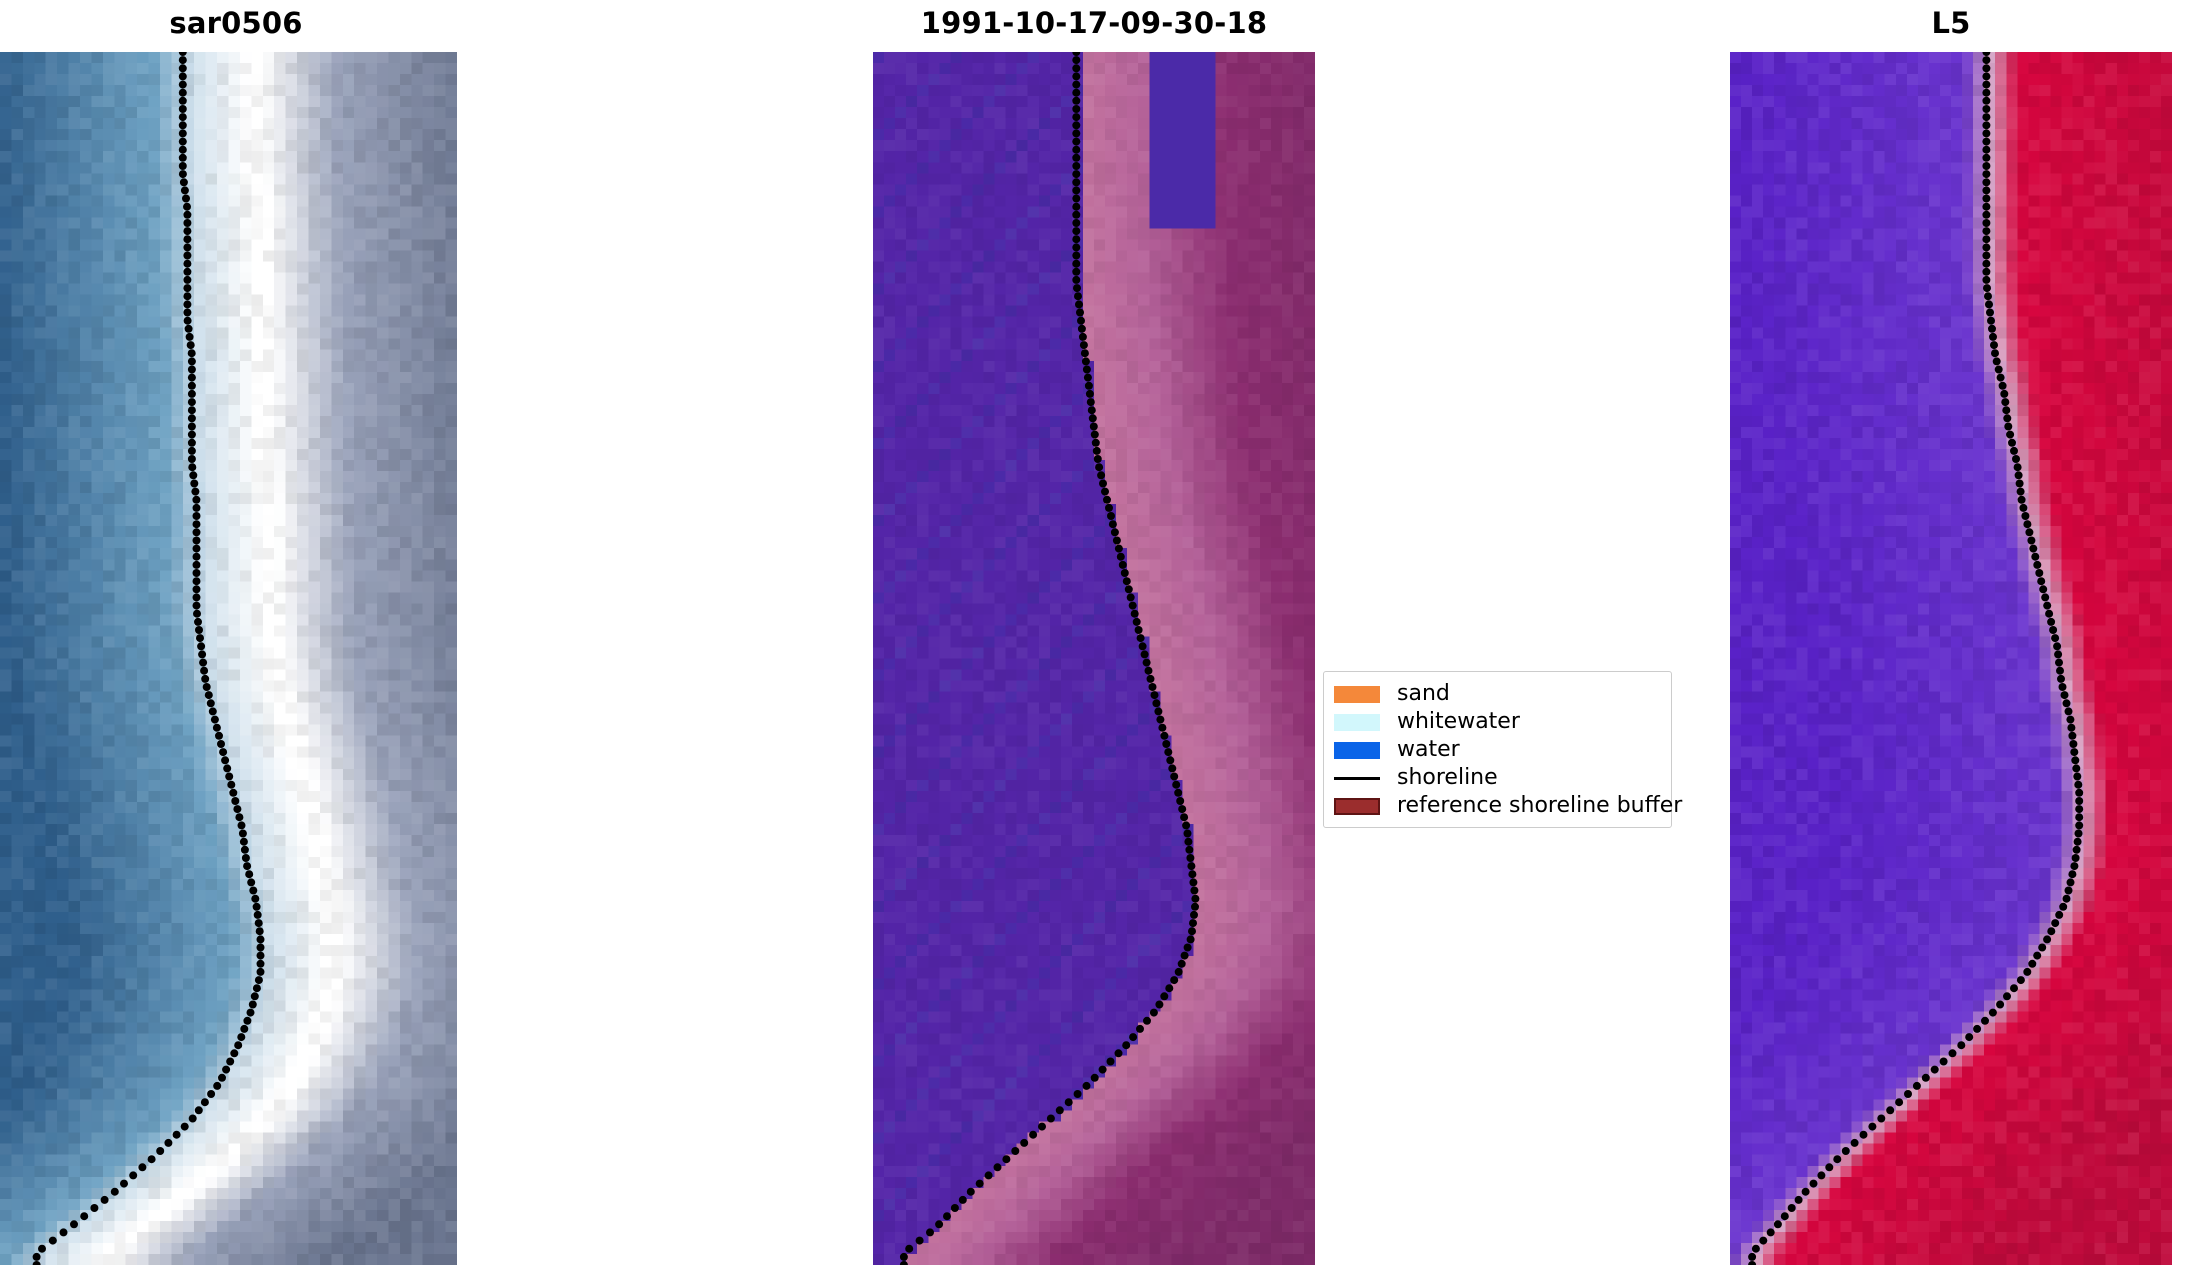  Describe the element at coordinates (1357, 694) in the screenshot. I see `sand-swatch-icon` at that location.